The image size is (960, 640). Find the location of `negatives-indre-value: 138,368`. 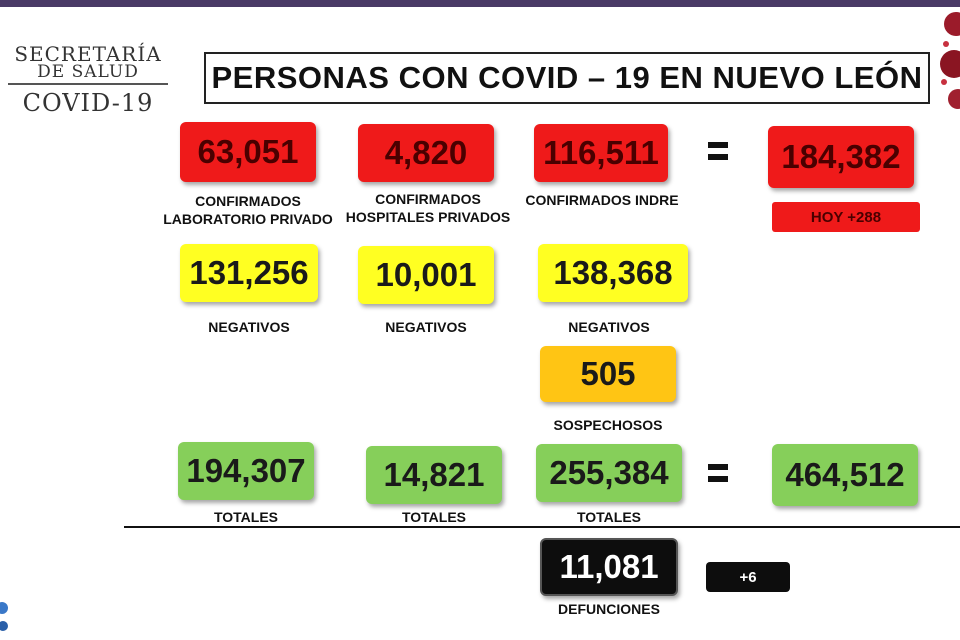

negatives-indre-value: 138,368 is located at coordinates (613, 273).